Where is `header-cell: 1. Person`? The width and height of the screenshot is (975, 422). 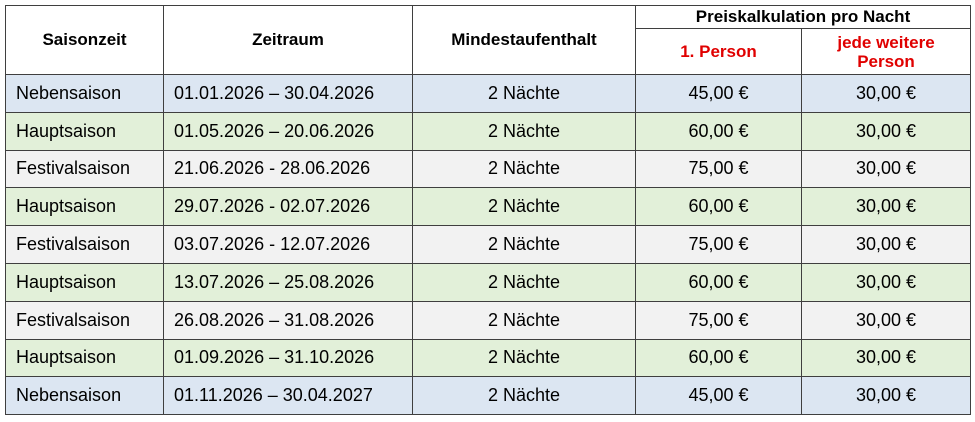 header-cell: 1. Person is located at coordinates (718, 51).